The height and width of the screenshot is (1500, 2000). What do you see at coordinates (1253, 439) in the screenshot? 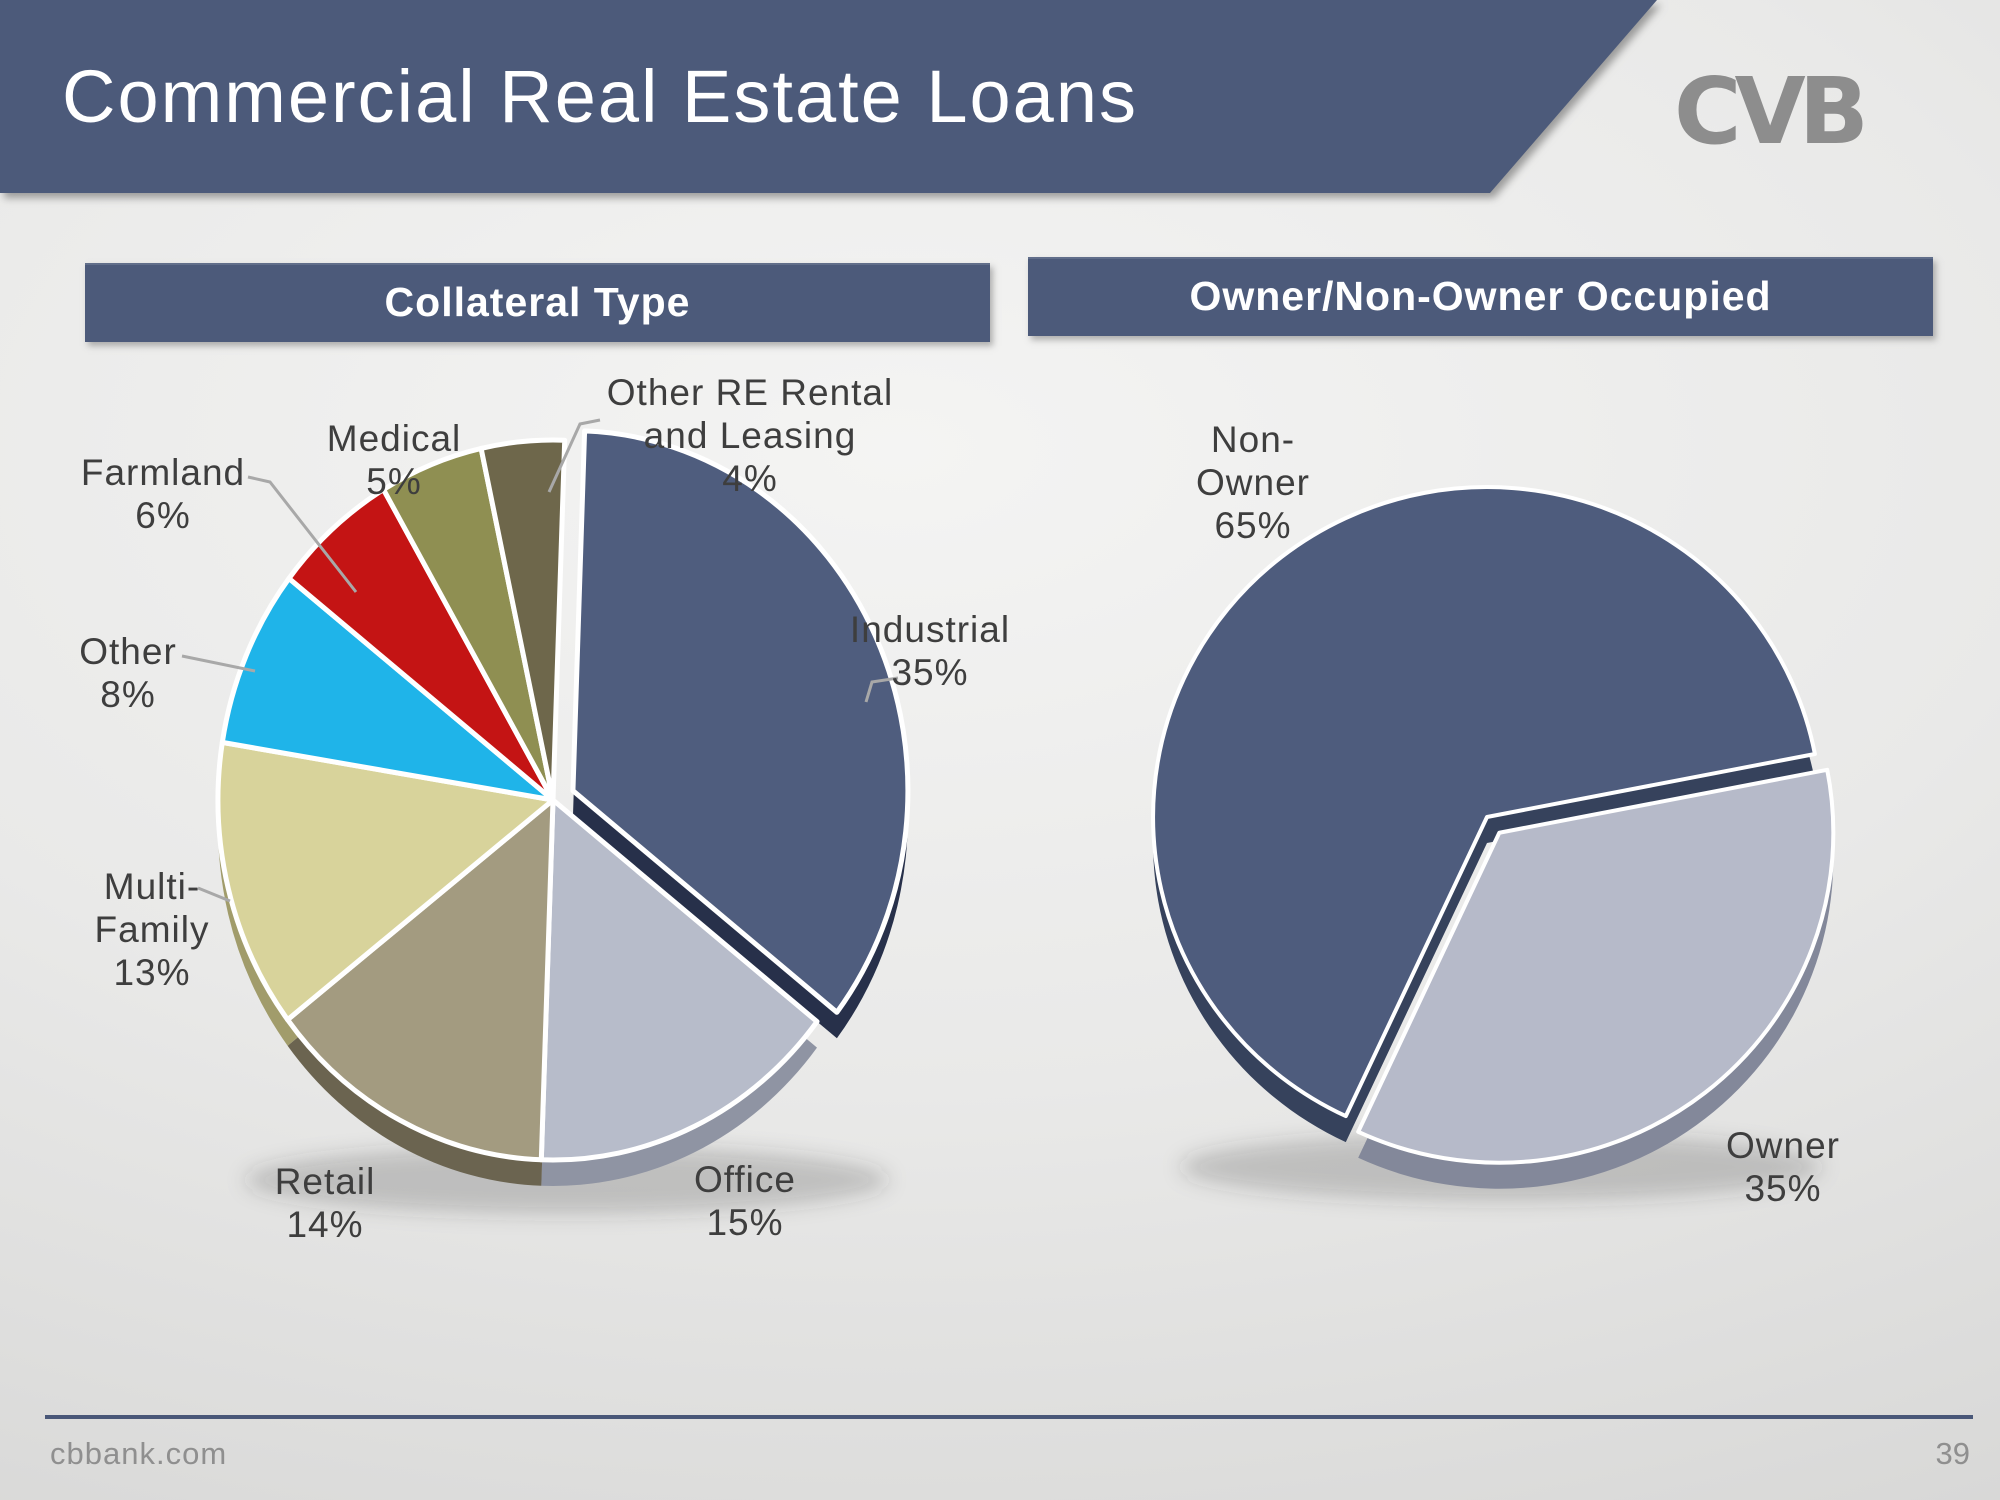
I see `pie-label-line: Non-` at bounding box center [1253, 439].